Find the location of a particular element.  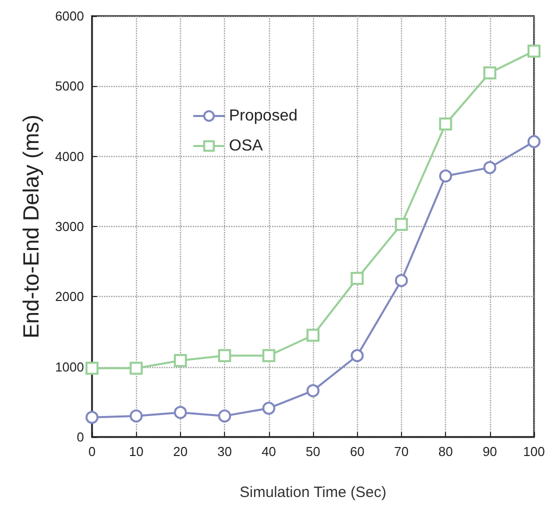

y-tick-label: 0 is located at coordinates (80, 437).